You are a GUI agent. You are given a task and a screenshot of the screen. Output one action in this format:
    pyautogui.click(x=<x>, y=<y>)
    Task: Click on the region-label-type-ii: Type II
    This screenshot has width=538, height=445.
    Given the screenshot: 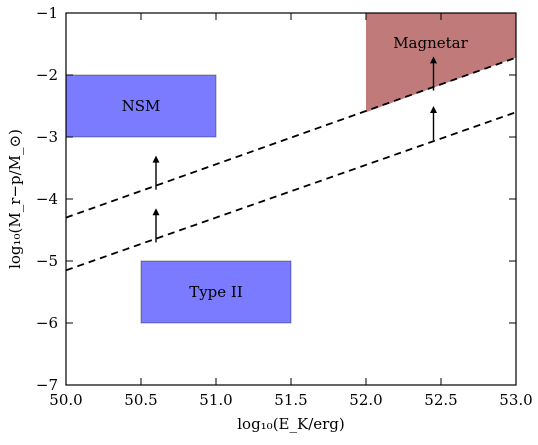 What is the action you would take?
    pyautogui.click(x=216, y=292)
    